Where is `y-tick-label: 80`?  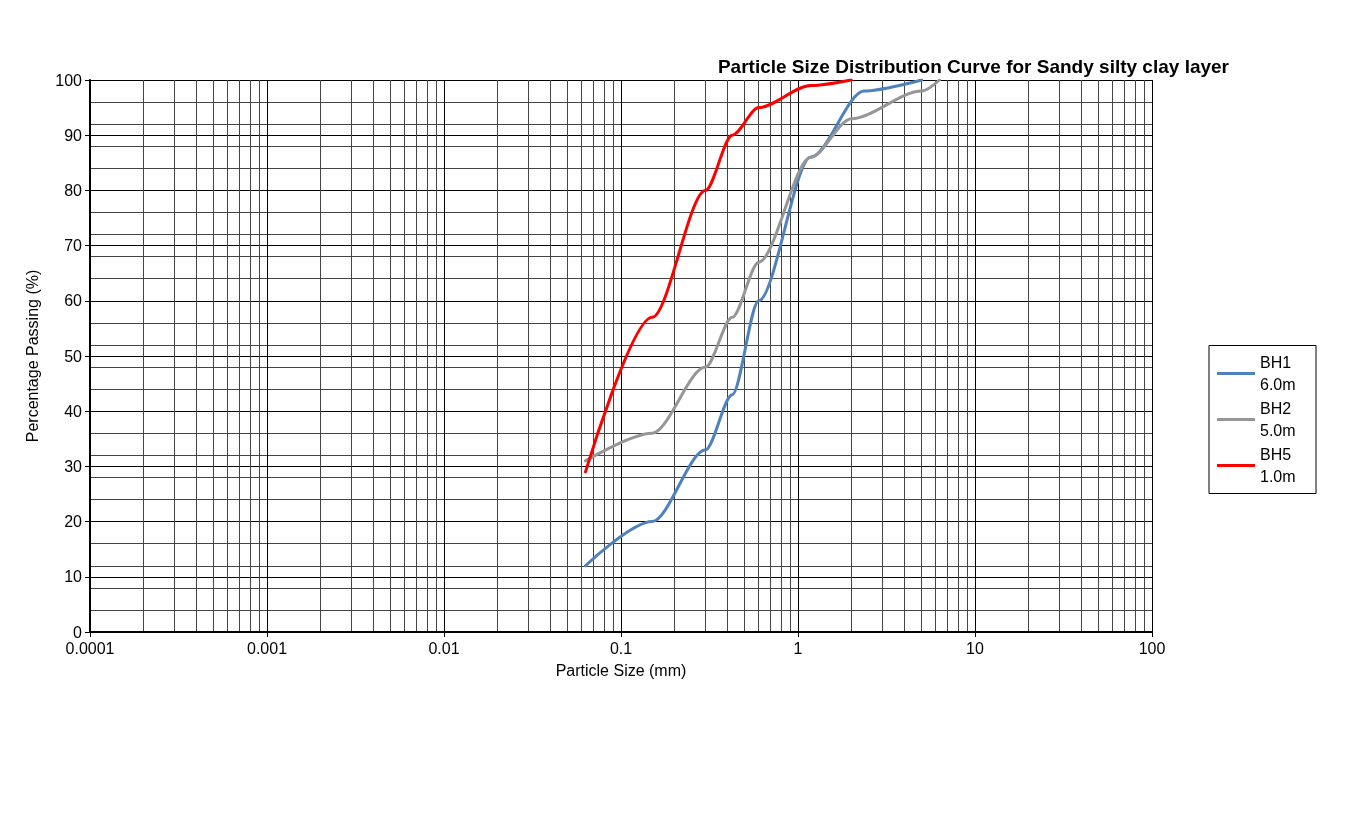
y-tick-label: 80 is located at coordinates (73, 190).